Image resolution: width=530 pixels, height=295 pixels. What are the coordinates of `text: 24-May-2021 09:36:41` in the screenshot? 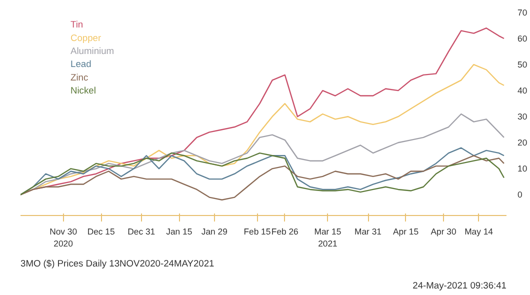 It's located at (459, 285).